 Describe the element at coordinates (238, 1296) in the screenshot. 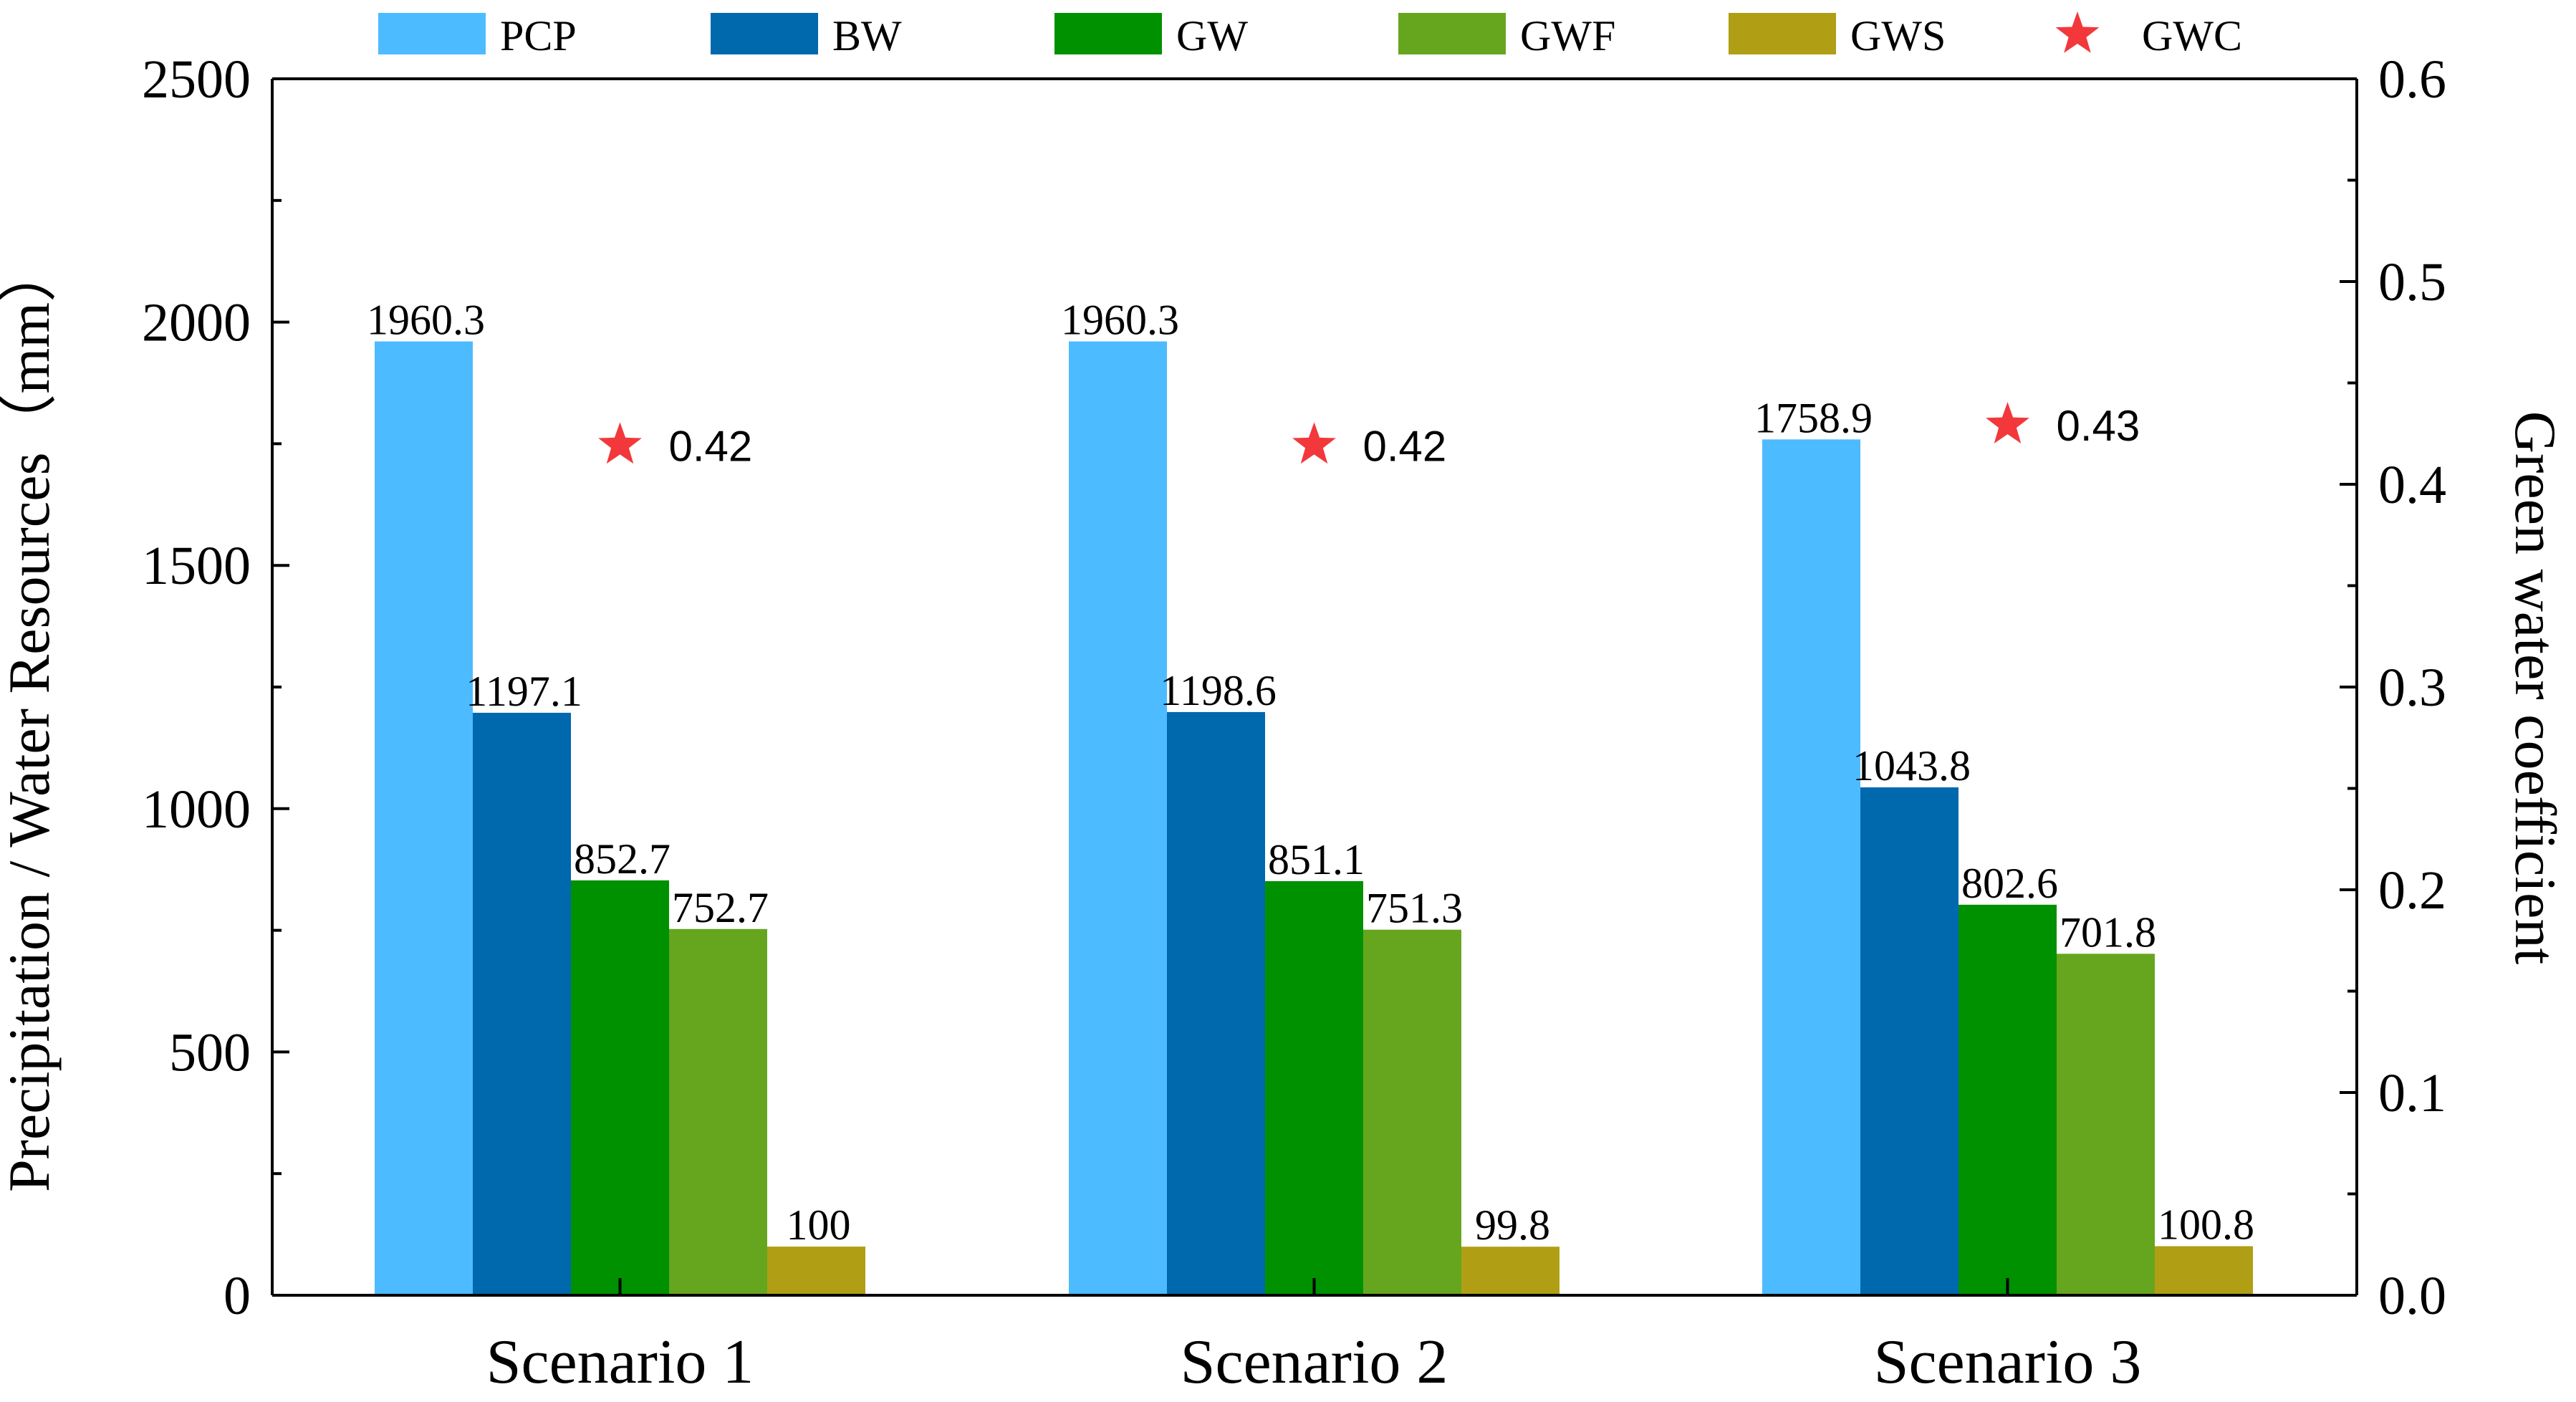

I see `y-tick-label: 0` at that location.